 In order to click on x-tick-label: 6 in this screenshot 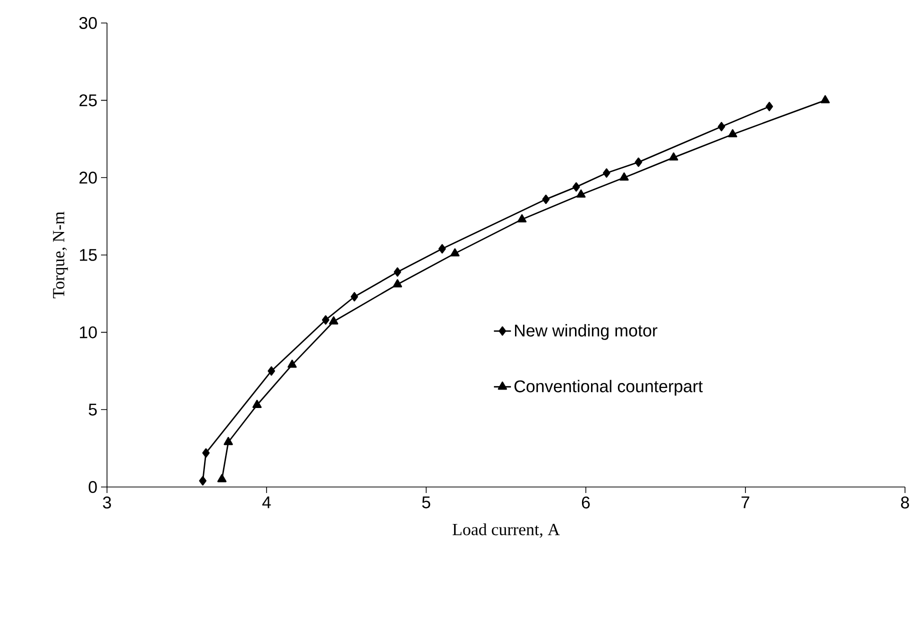, I will do `click(586, 502)`.